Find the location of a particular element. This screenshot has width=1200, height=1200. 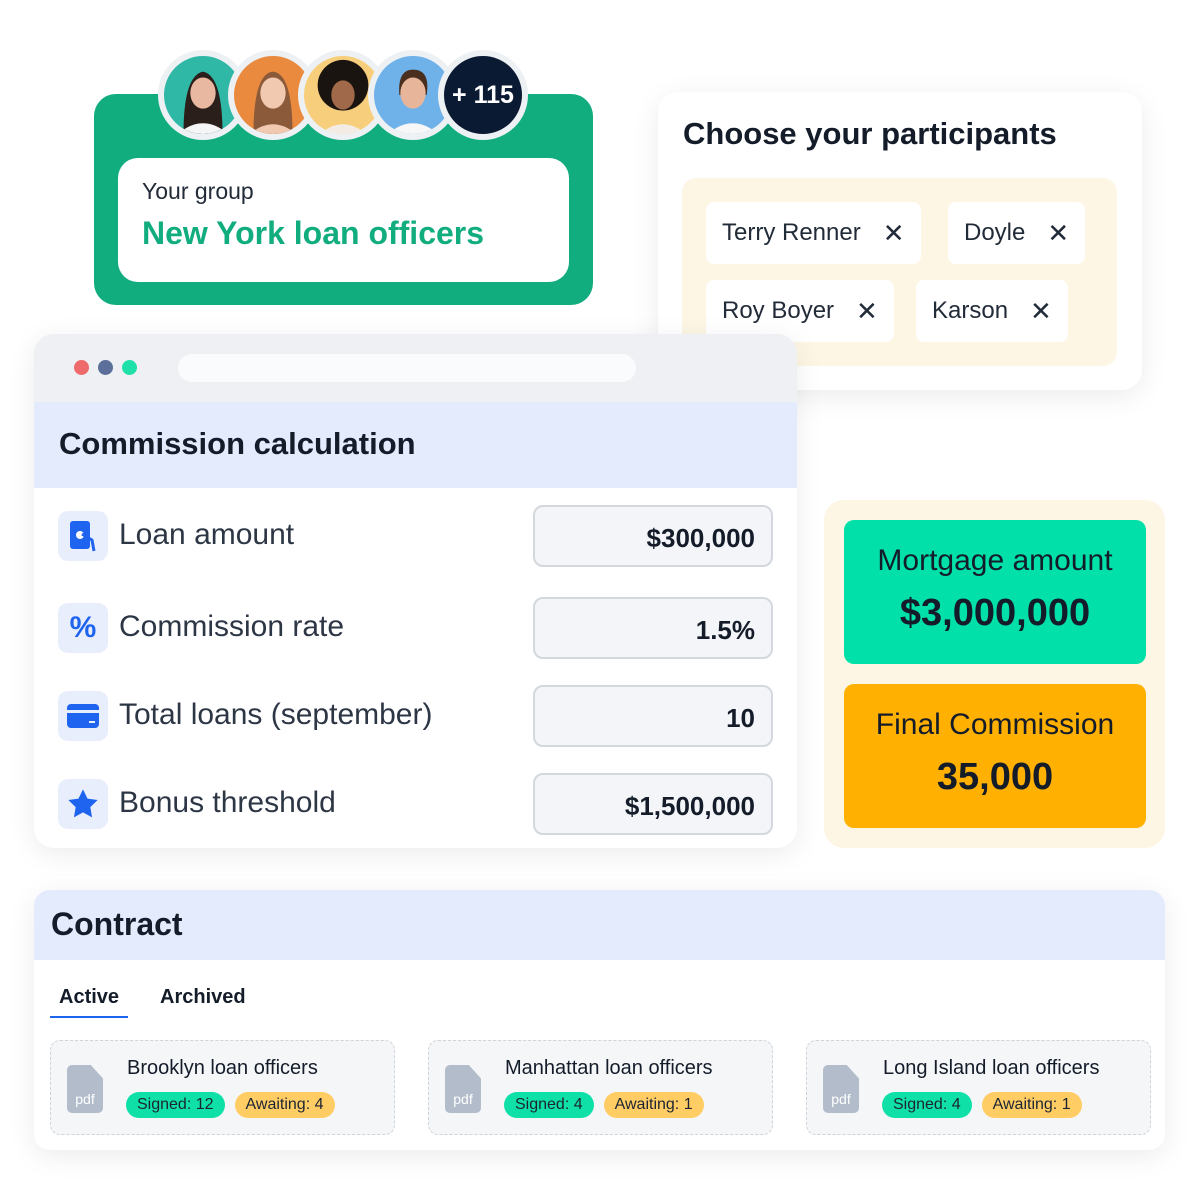

participant-chip: Doyle ✕ is located at coordinates (1017, 233).